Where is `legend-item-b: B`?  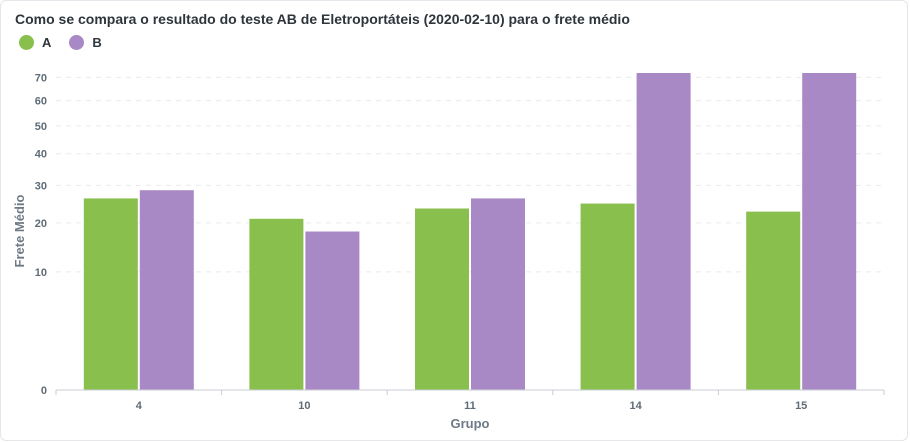
legend-item-b: B is located at coordinates (85, 42).